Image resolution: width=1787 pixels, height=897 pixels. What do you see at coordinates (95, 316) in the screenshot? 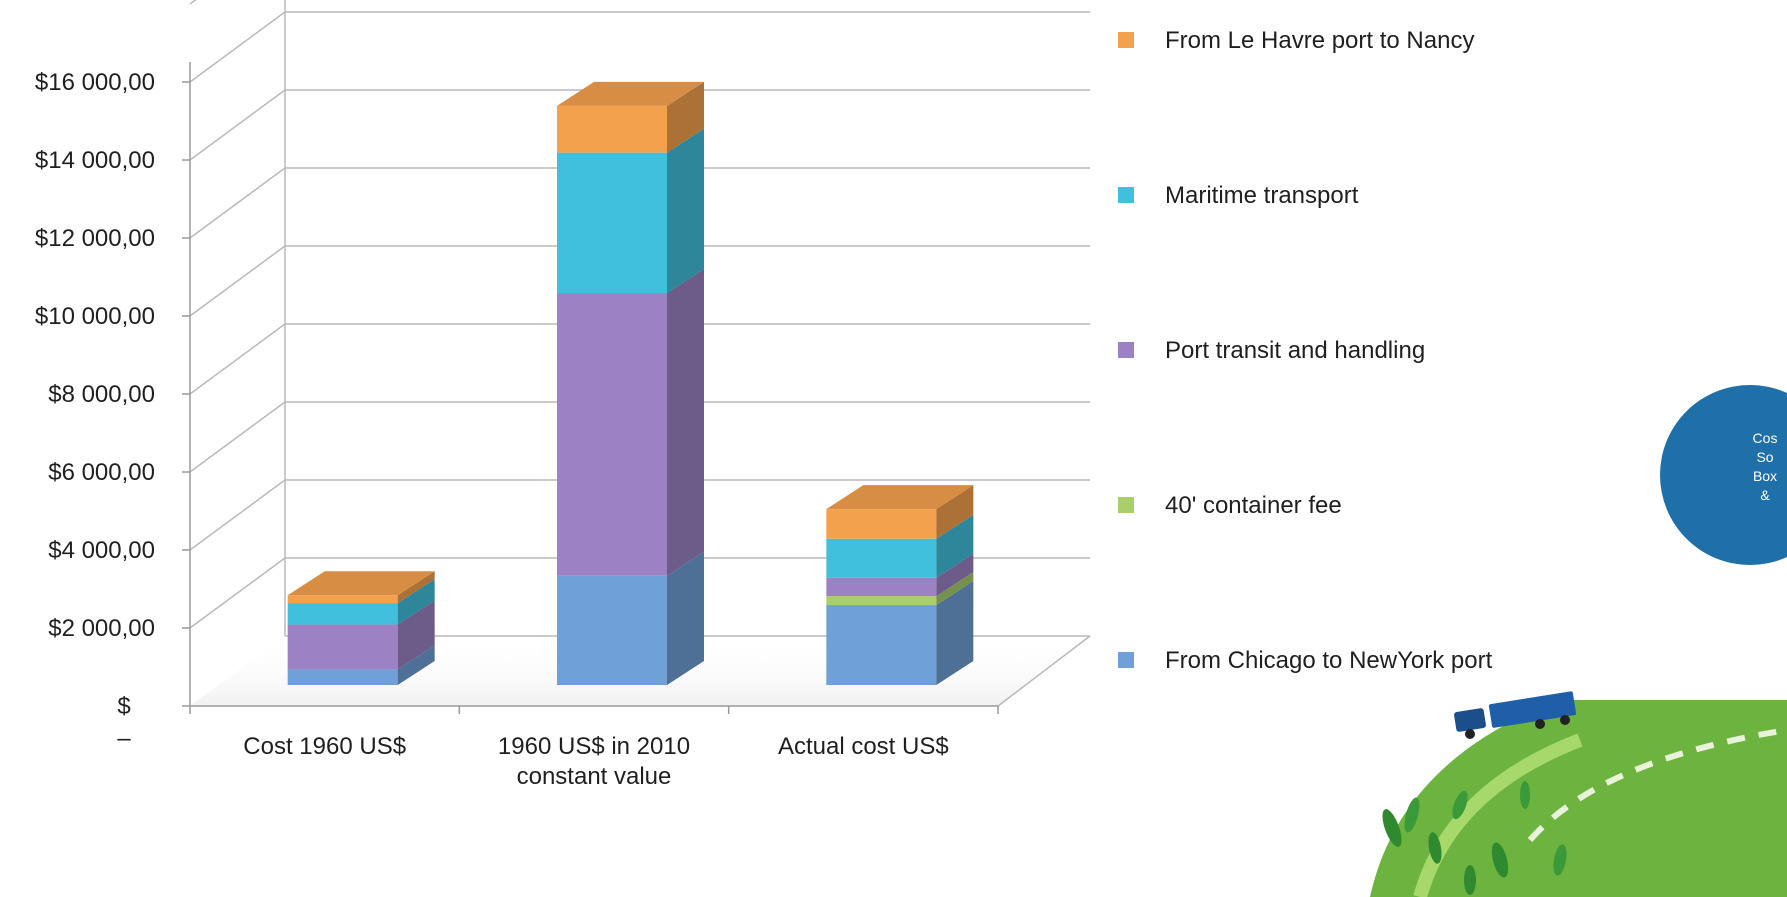
I see `y-tick-label: $10 000,00` at bounding box center [95, 316].